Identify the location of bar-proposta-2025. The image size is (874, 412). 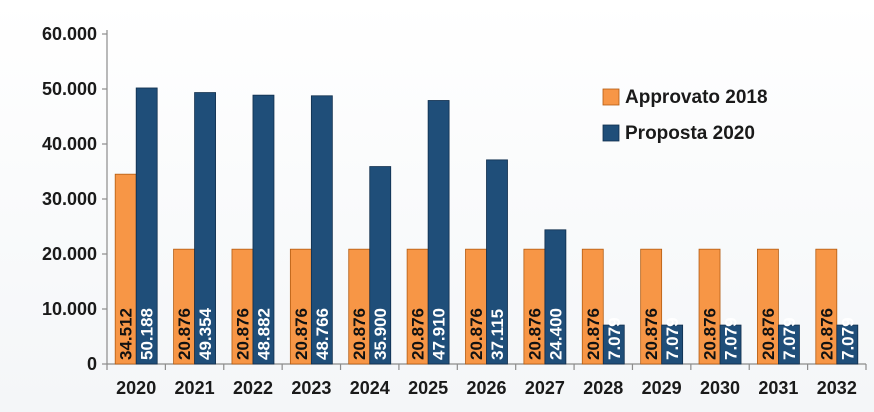
(438, 232).